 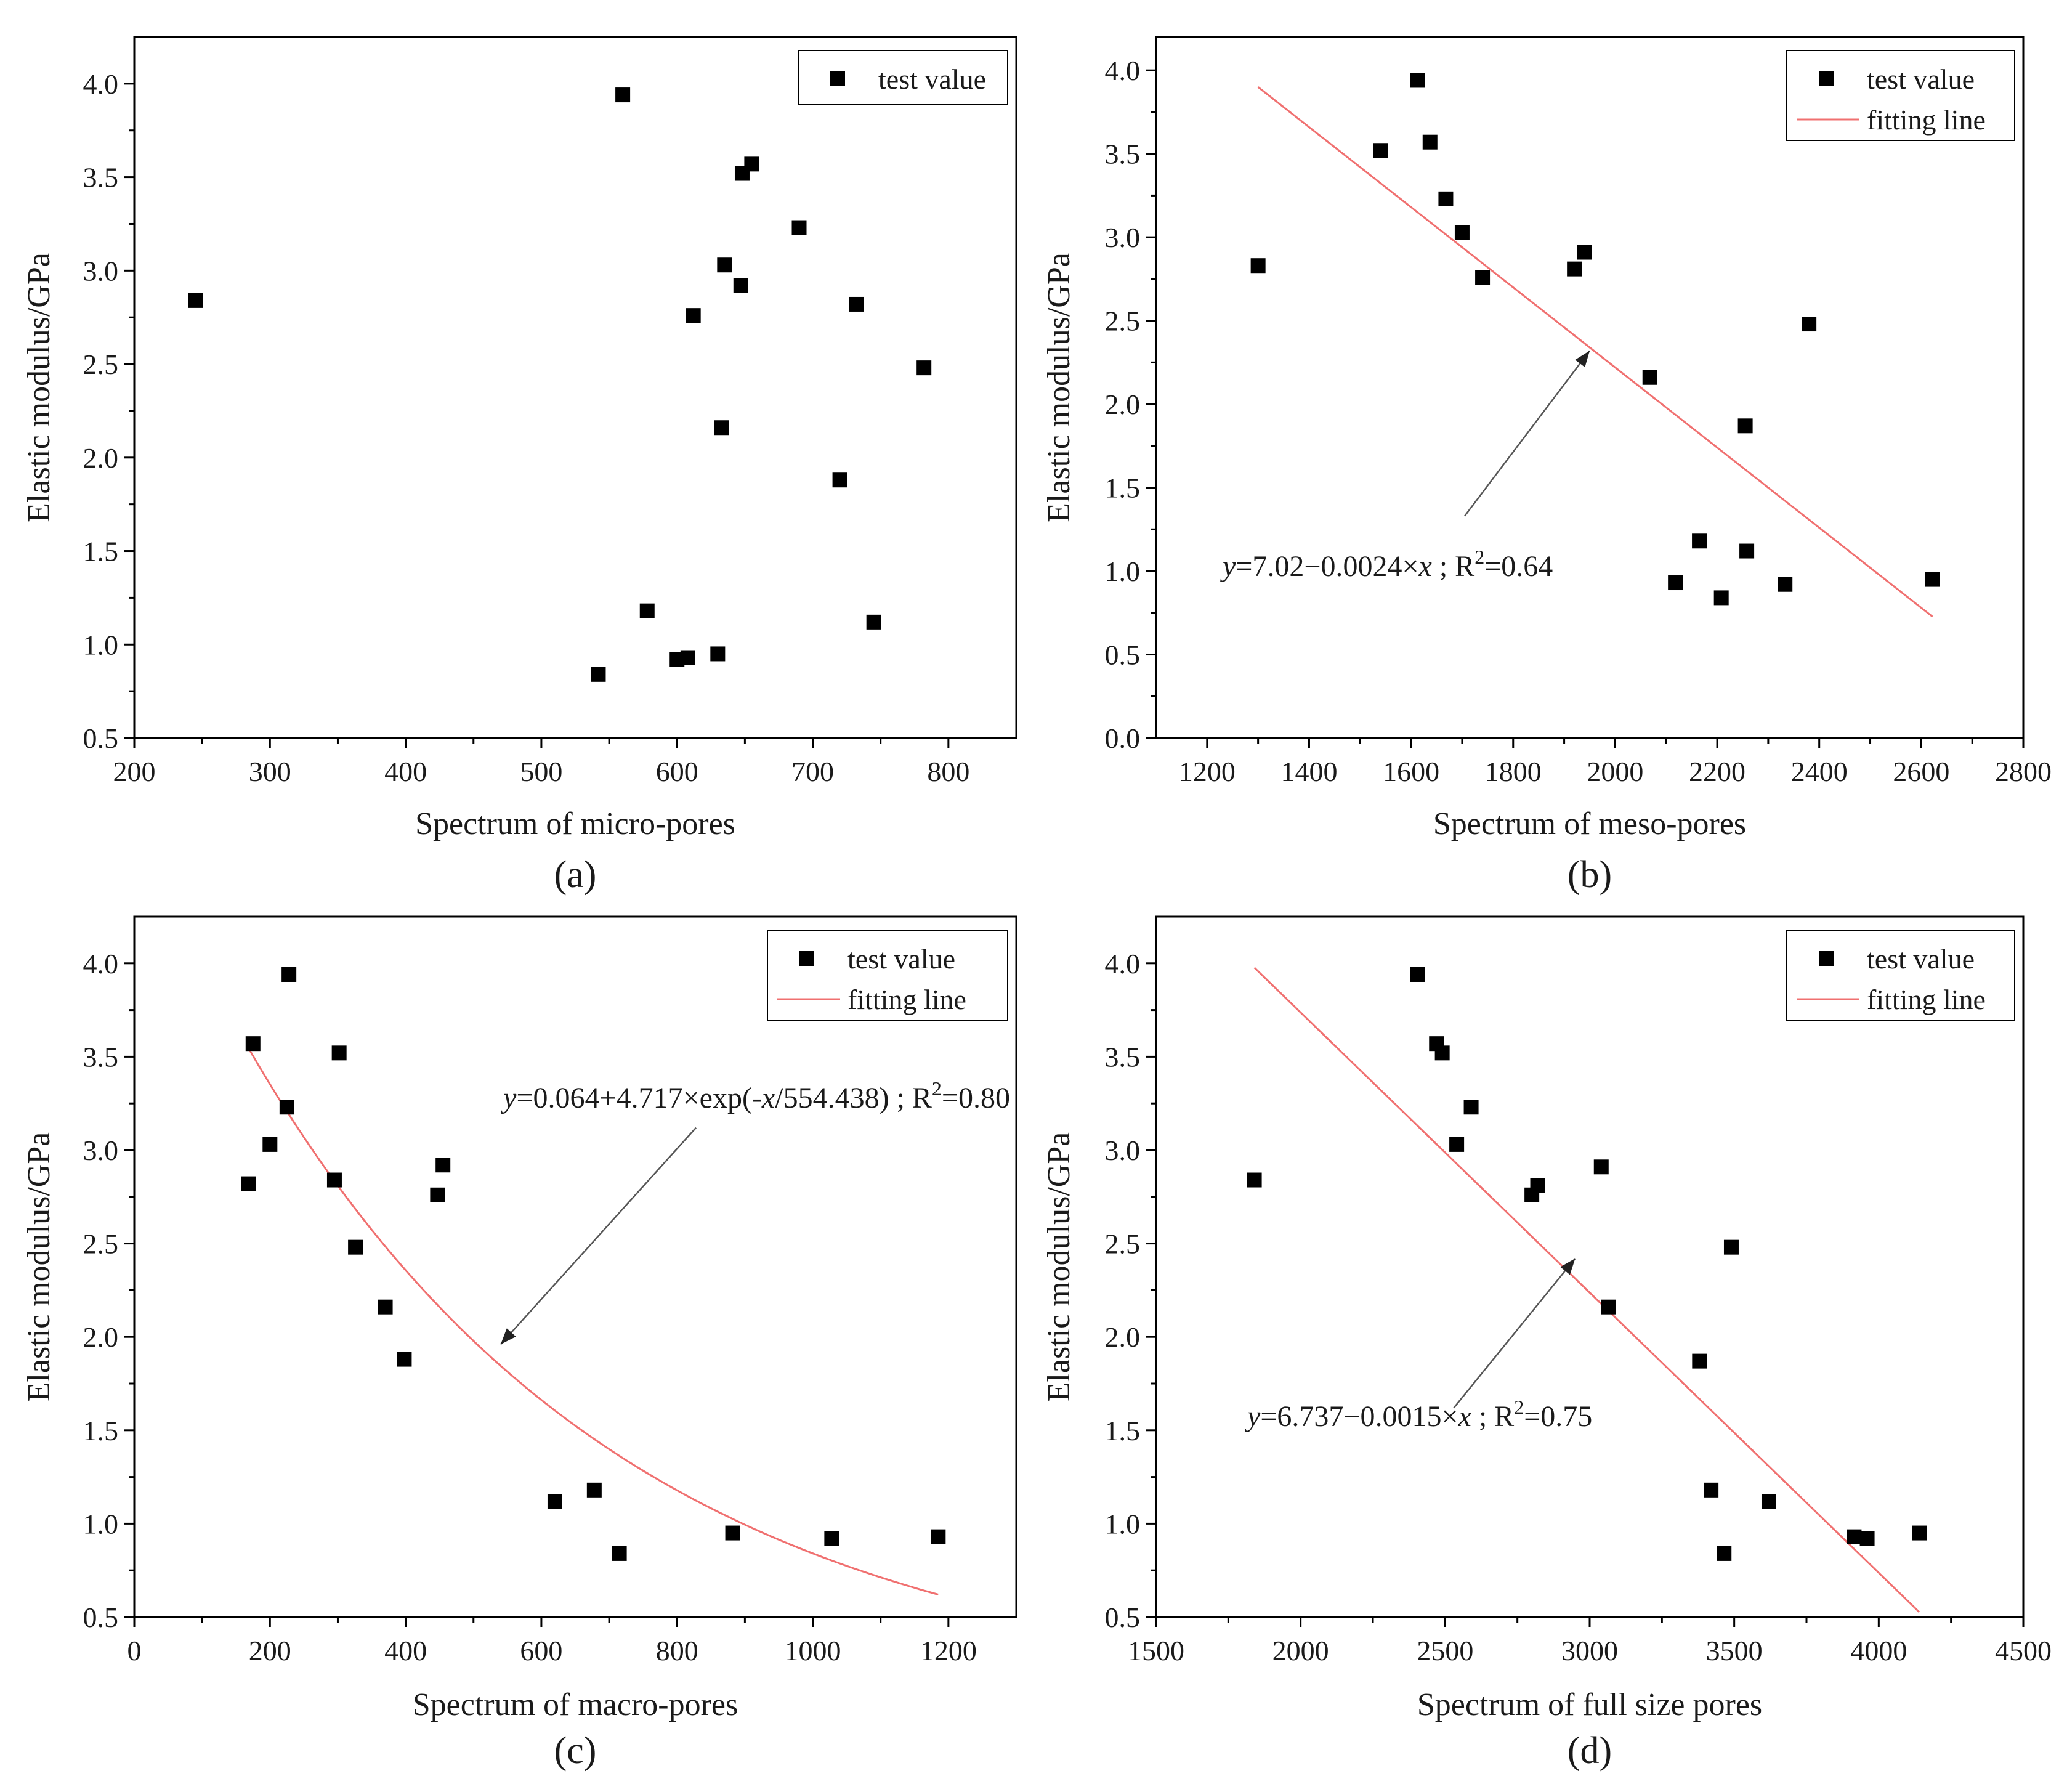 What do you see at coordinates (807, 958) in the screenshot?
I see `legend-marker-swatch` at bounding box center [807, 958].